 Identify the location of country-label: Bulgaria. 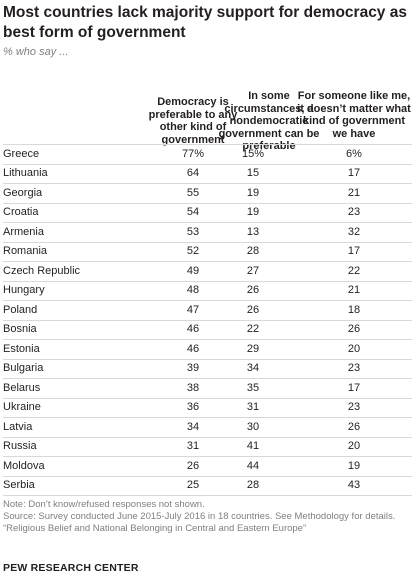
(23, 368).